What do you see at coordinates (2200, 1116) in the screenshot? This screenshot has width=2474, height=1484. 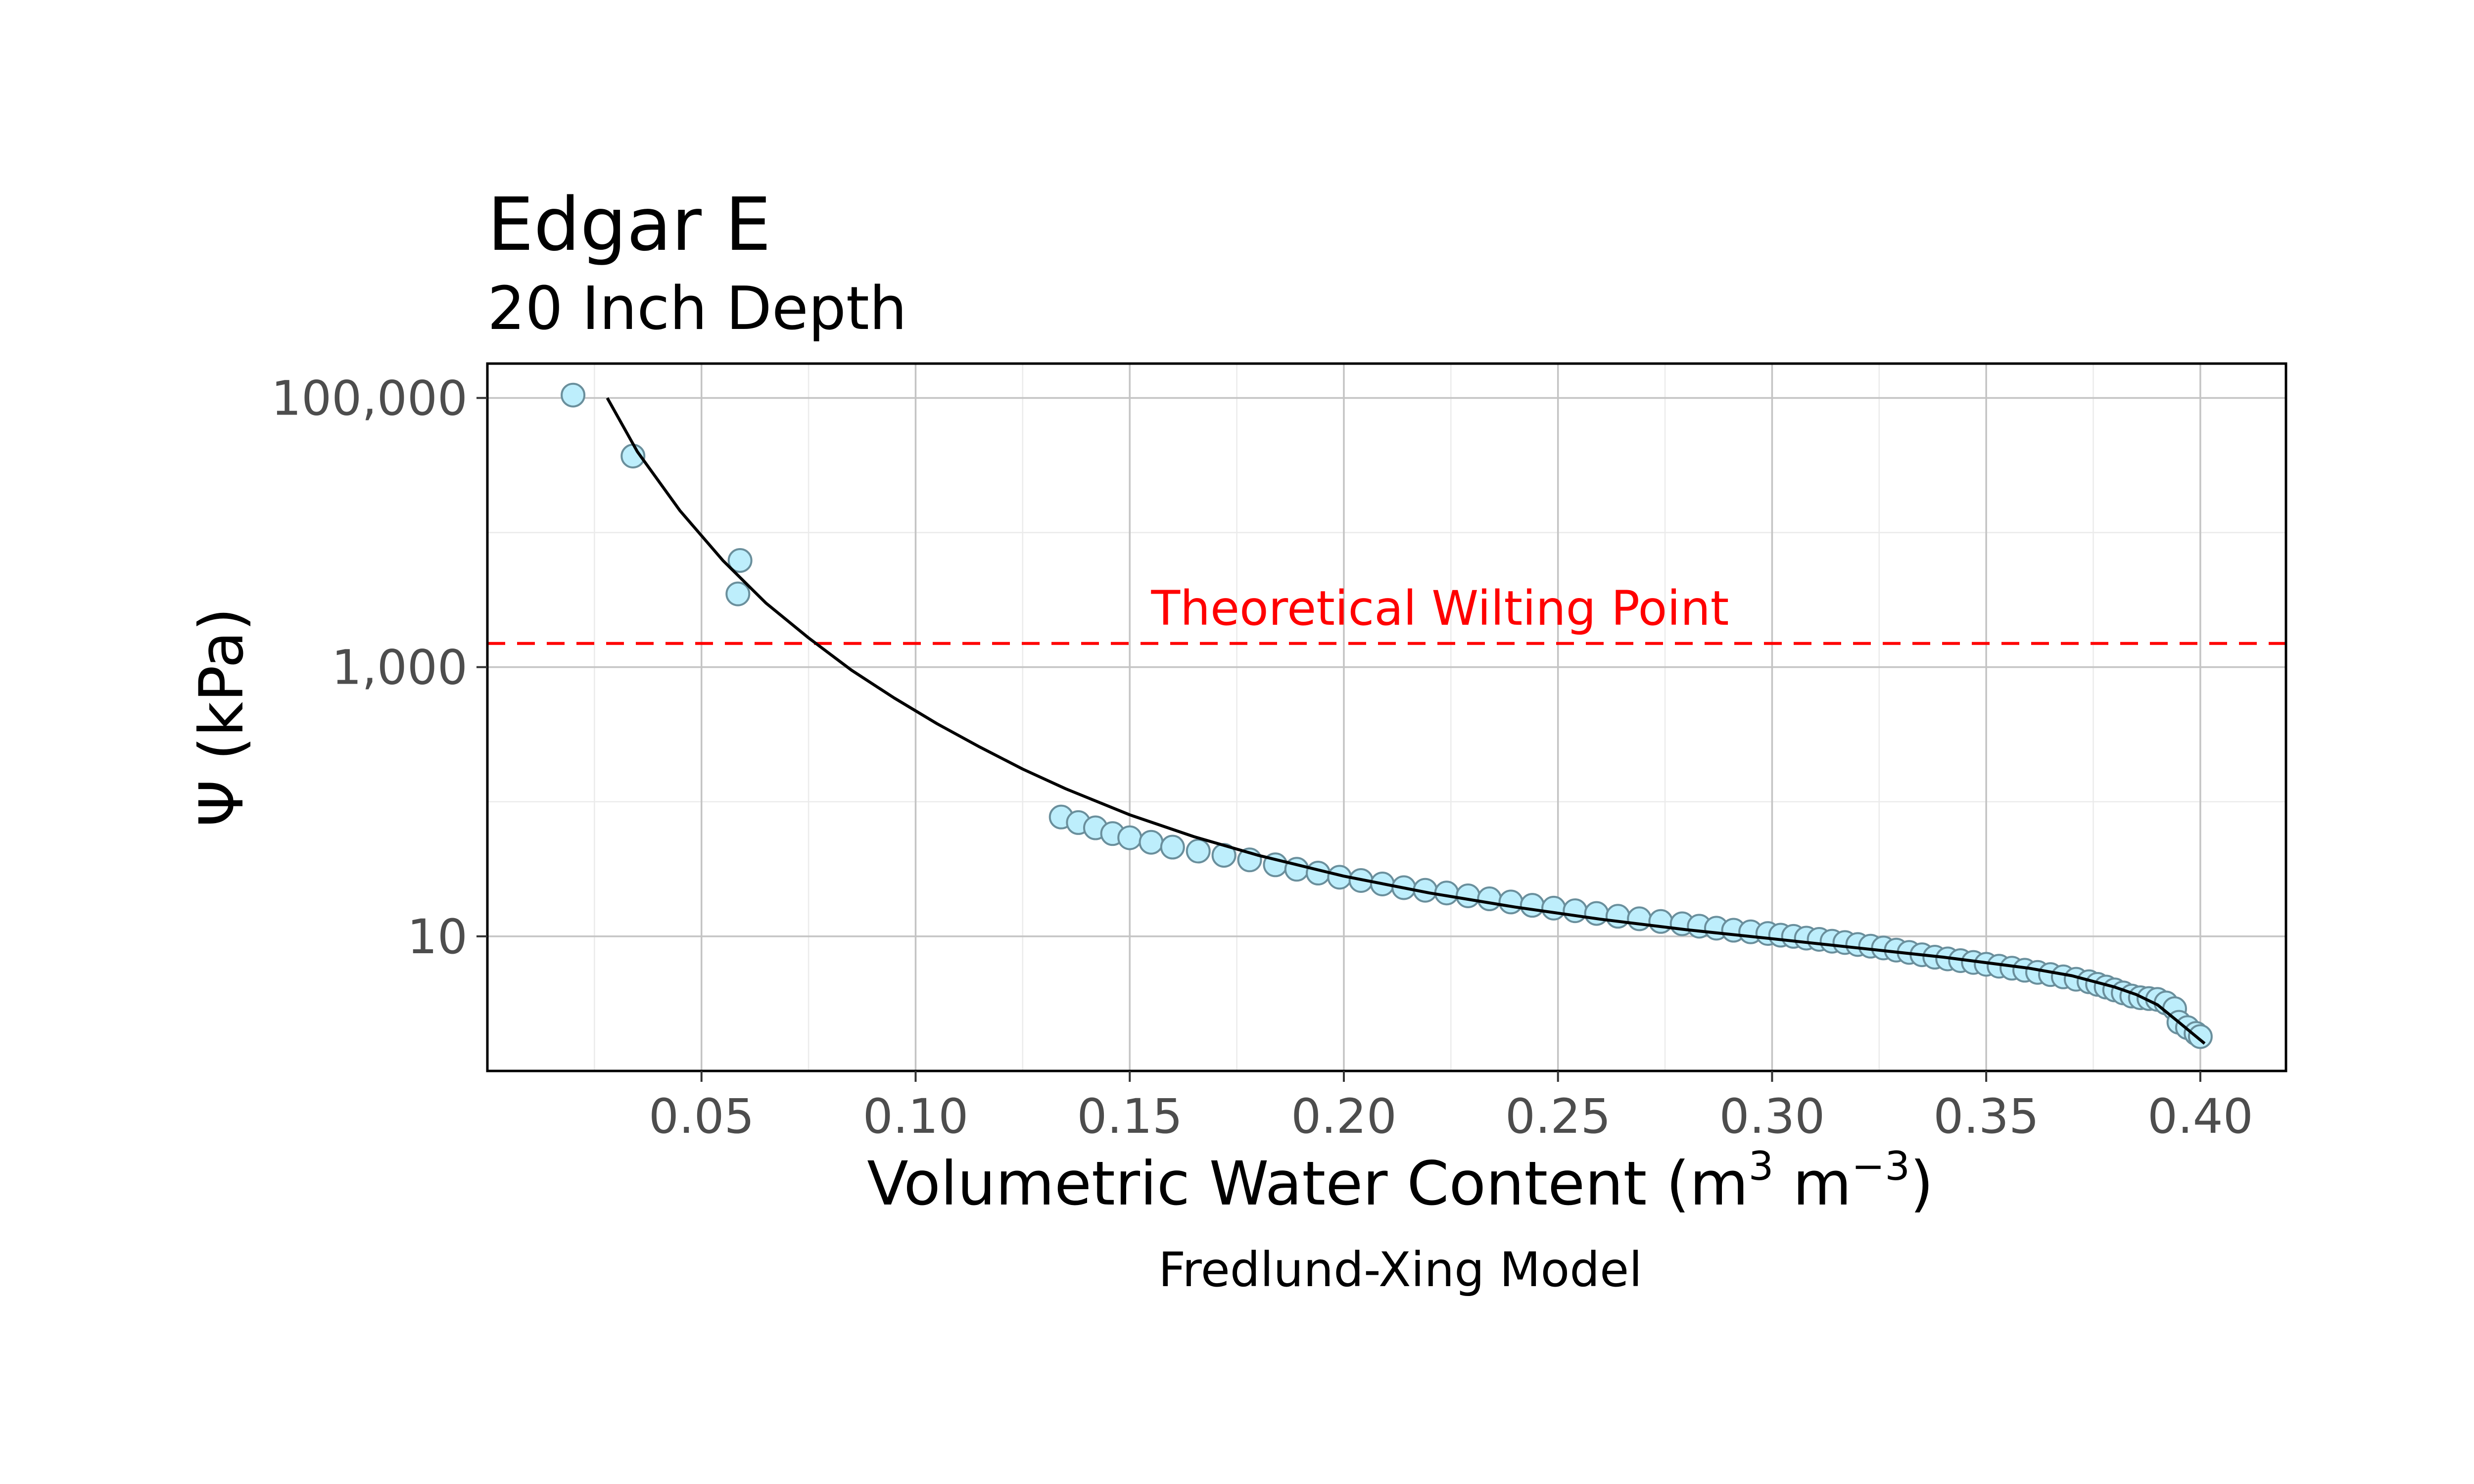 I see `x-tick-label: 0.40` at bounding box center [2200, 1116].